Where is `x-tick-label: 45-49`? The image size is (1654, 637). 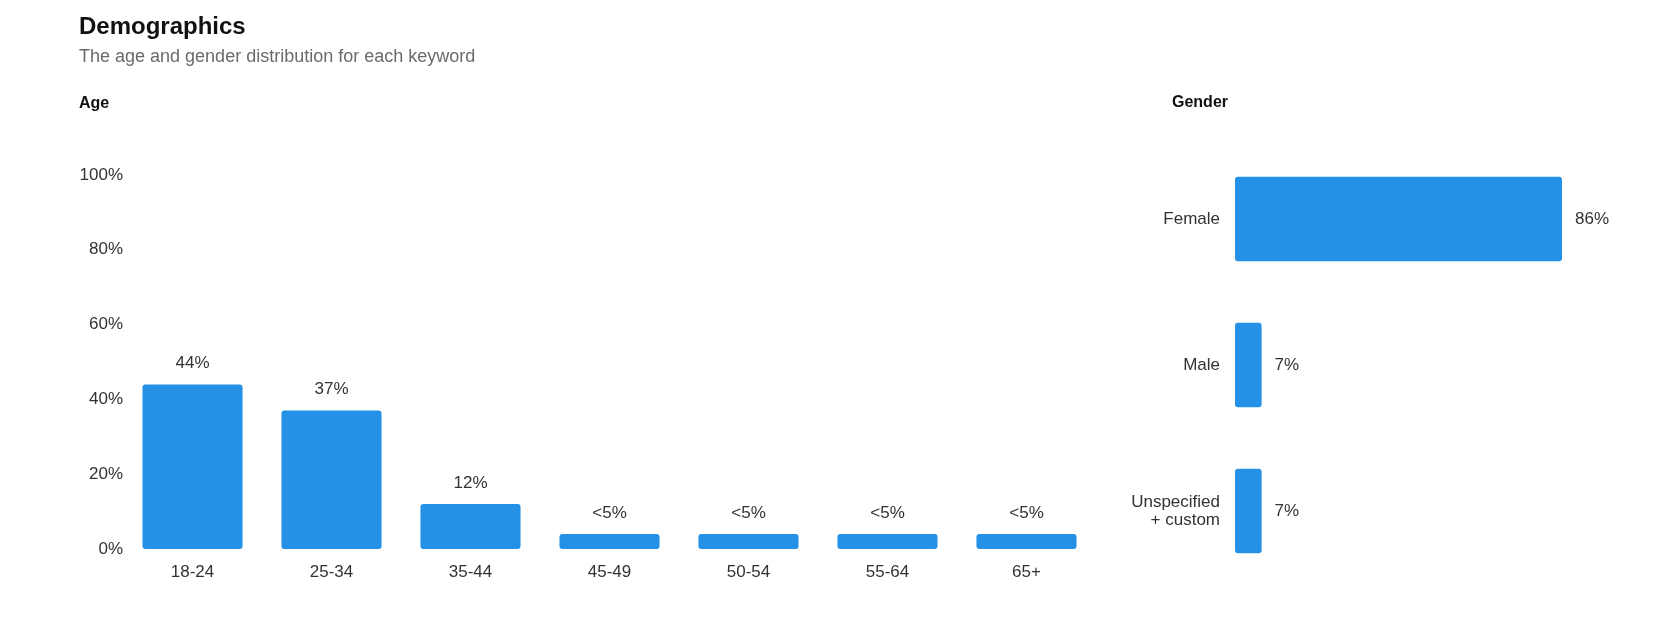
x-tick-label: 45-49 is located at coordinates (609, 571).